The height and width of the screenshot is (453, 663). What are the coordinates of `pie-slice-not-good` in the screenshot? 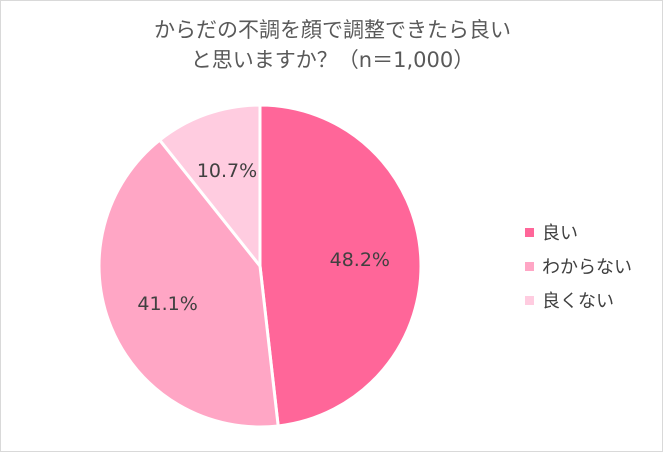 It's located at (210, 185).